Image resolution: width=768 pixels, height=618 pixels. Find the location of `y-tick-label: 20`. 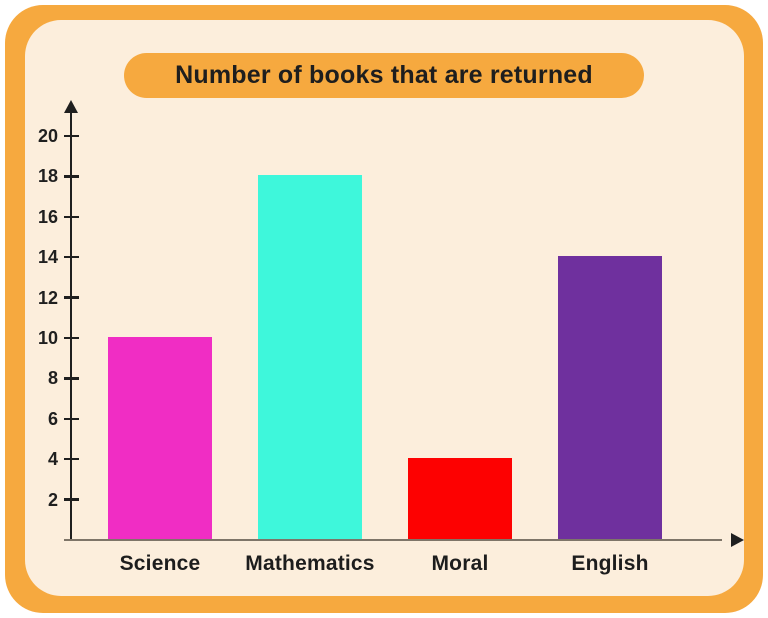

y-tick-label: 20 is located at coordinates (47, 136).